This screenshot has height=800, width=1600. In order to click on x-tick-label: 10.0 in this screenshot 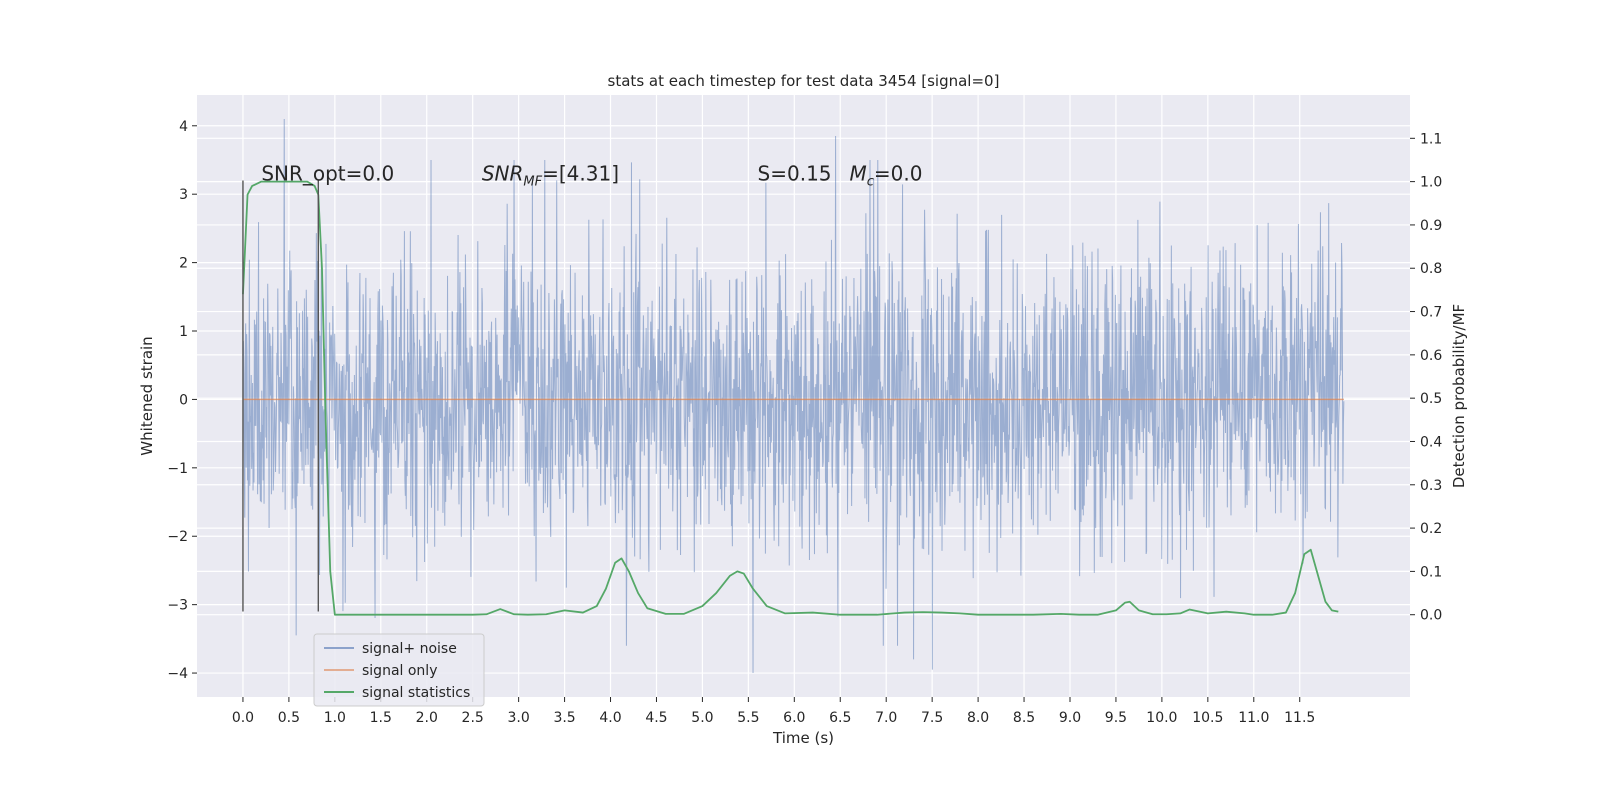, I will do `click(1161, 718)`.